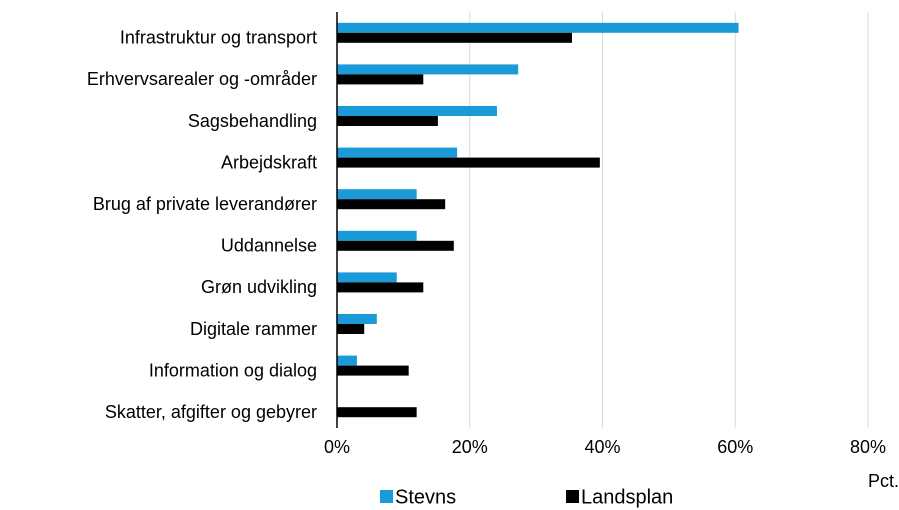 The height and width of the screenshot is (510, 899). I want to click on y-tick-label: Brug af private leverandører, so click(205, 204).